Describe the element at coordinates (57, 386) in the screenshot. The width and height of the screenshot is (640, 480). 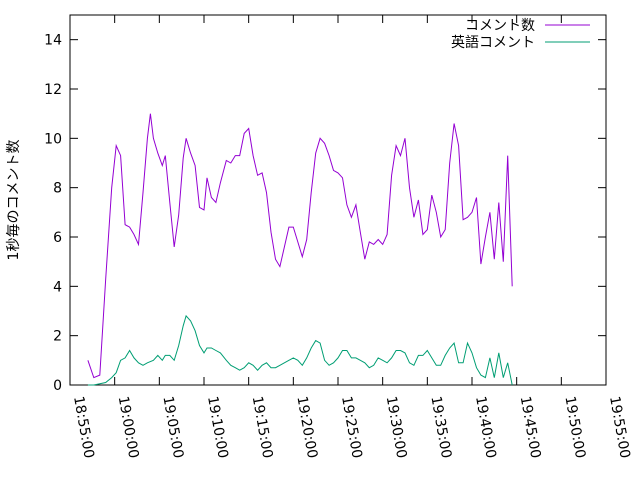
I see `y-tick-label: 0` at that location.